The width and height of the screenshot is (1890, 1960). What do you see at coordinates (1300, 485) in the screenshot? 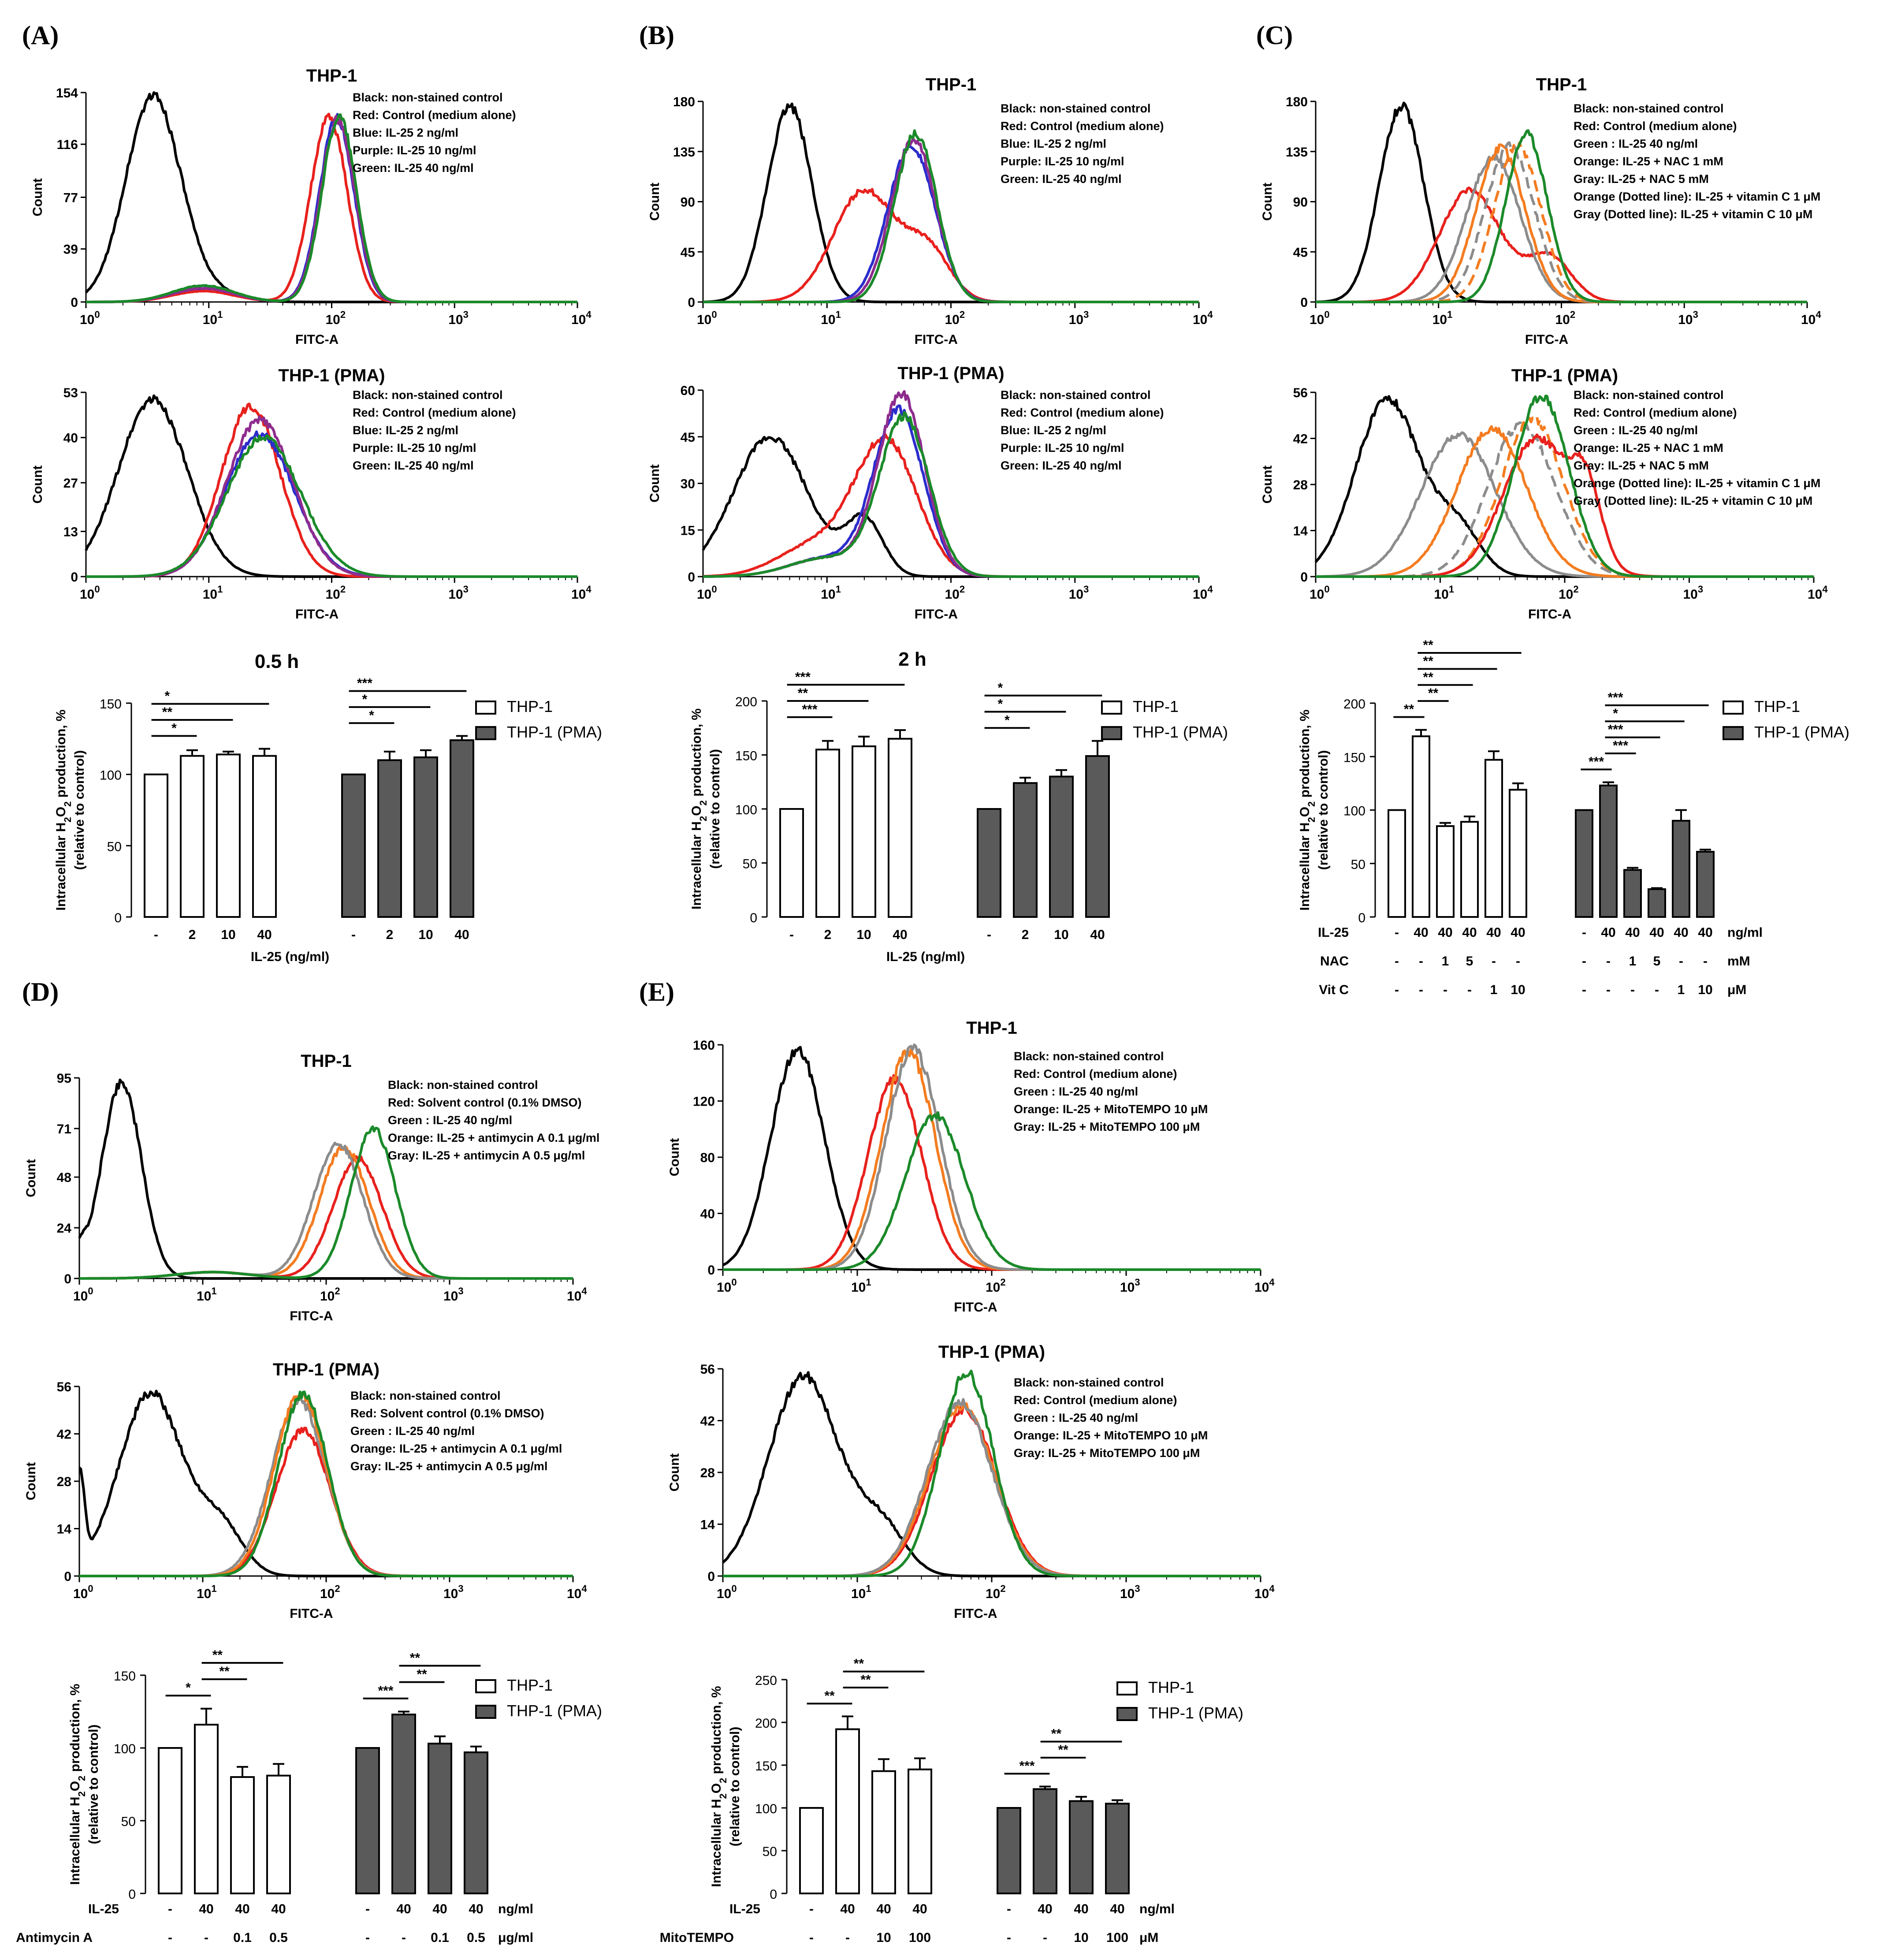
I see `y-tick-label: 28` at bounding box center [1300, 485].